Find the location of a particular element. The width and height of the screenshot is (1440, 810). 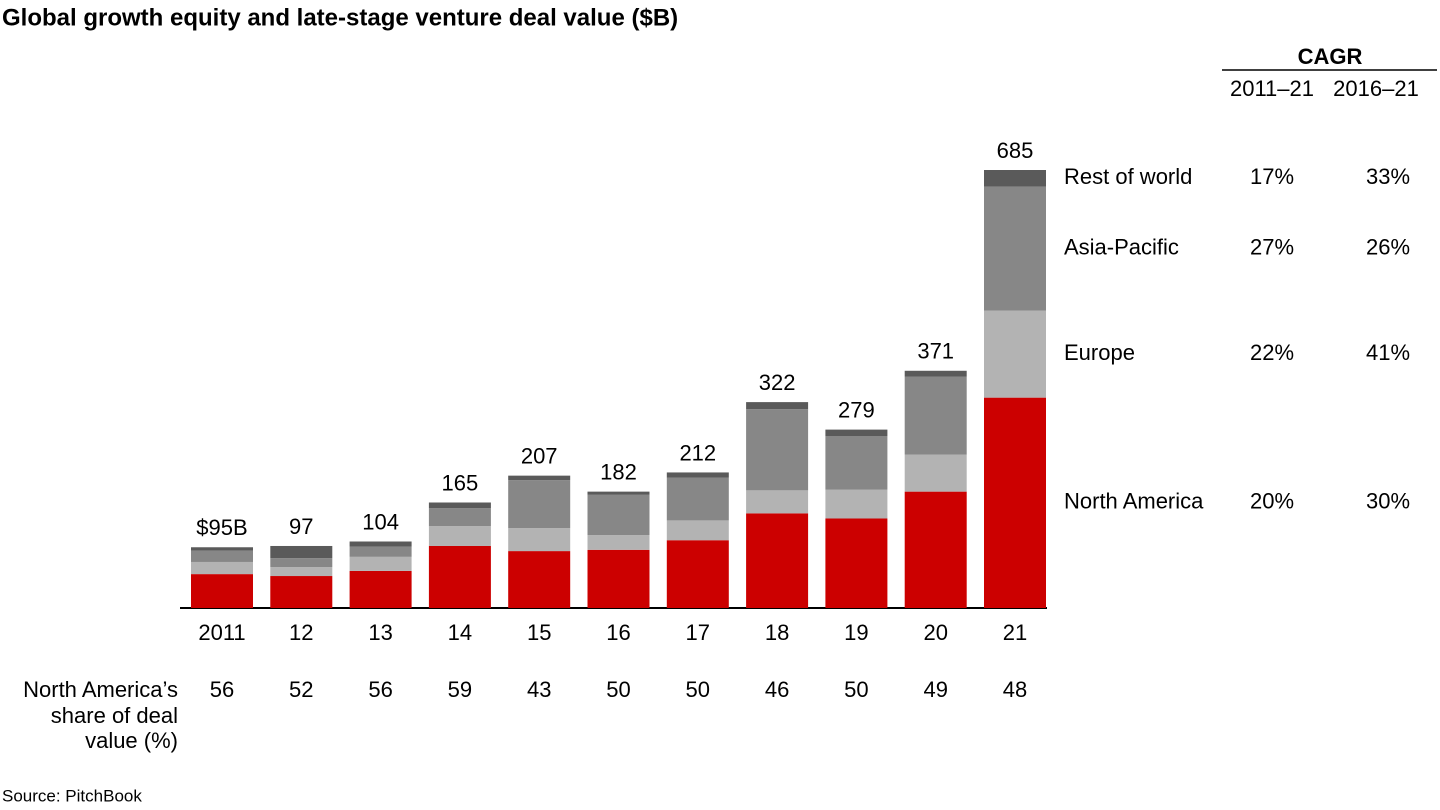

share-value: 46 is located at coordinates (777, 689).